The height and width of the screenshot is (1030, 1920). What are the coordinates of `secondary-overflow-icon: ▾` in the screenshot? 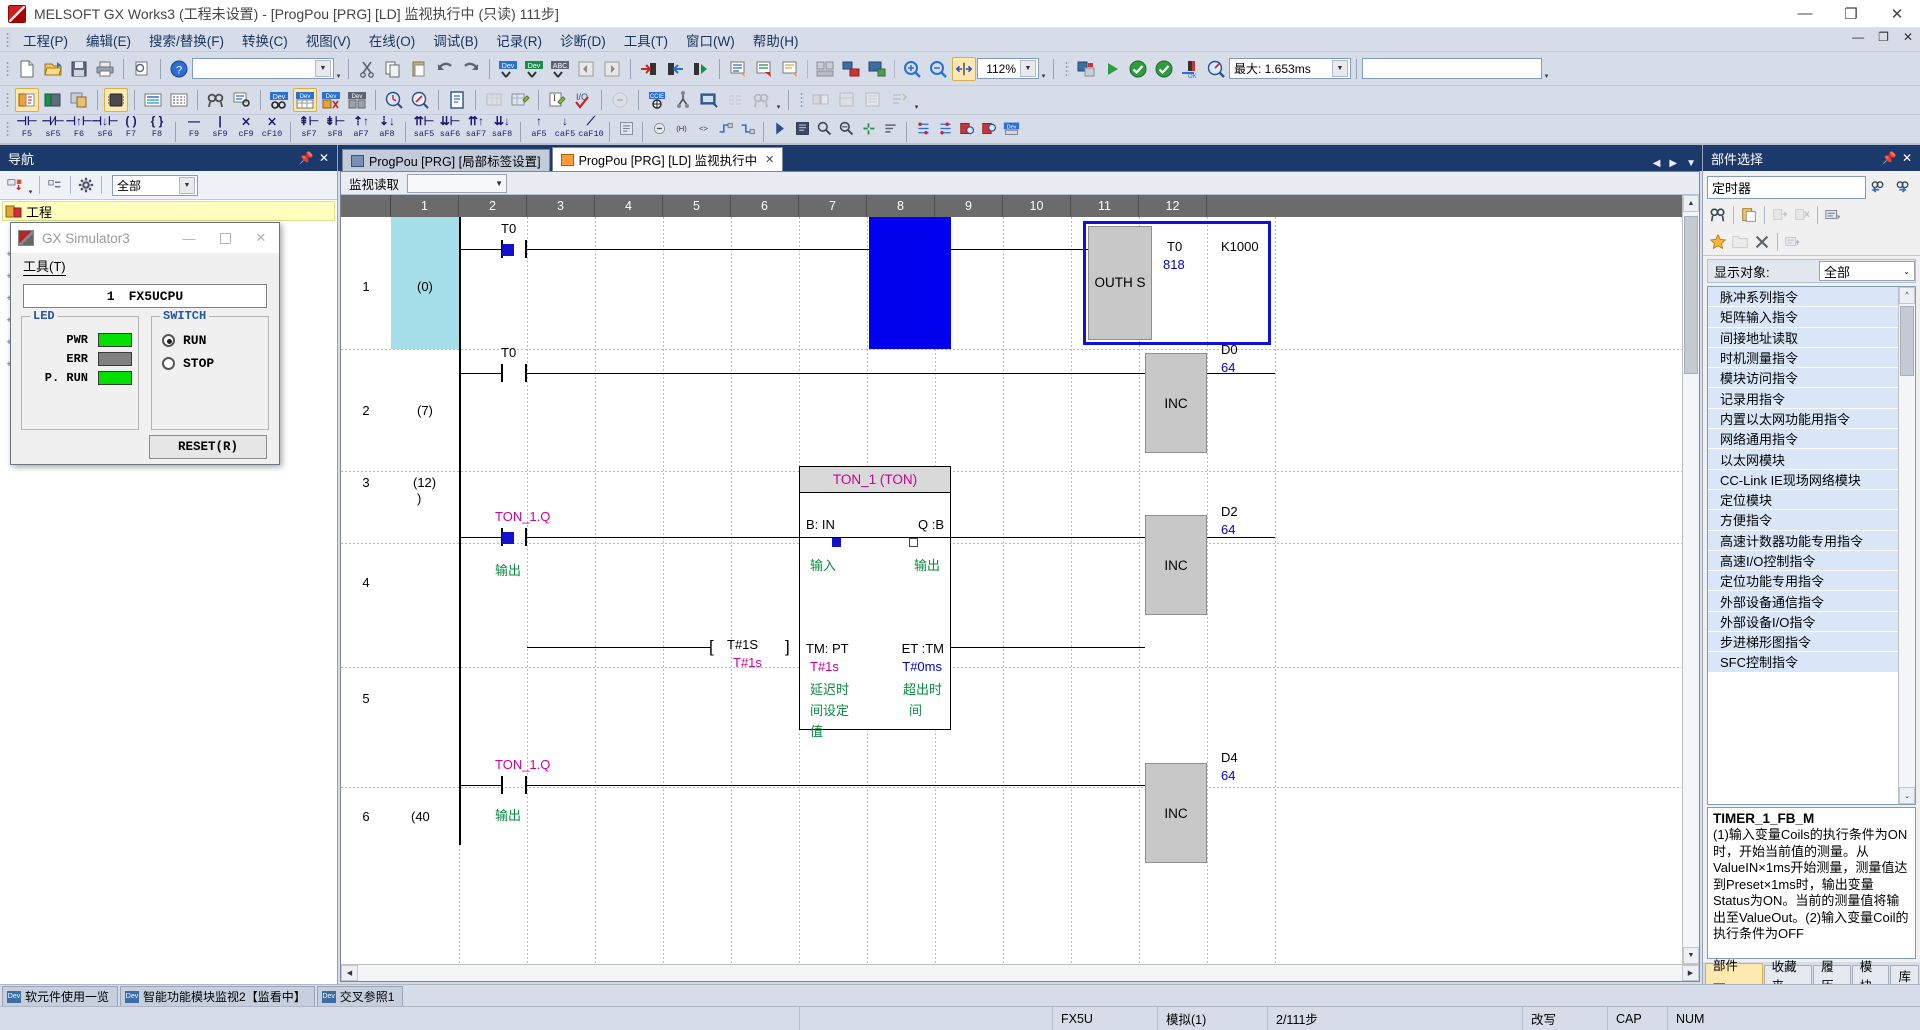 It's located at (1546, 76).